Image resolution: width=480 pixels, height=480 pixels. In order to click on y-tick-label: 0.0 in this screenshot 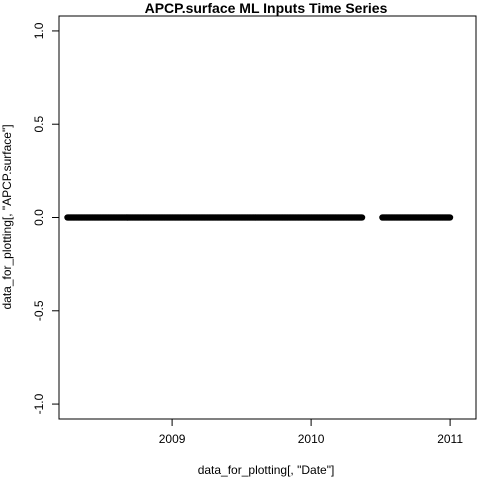, I will do `click(39, 217)`.